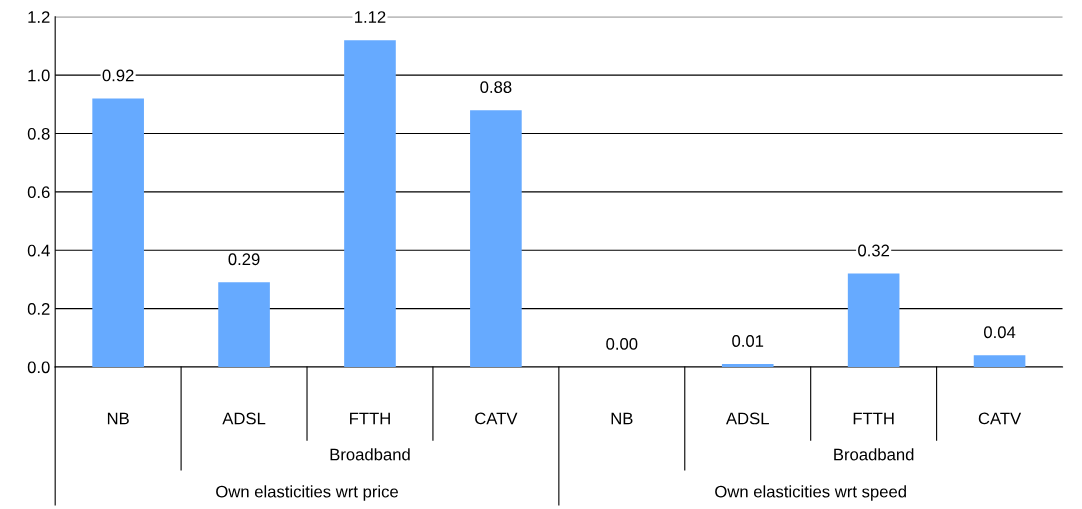 This screenshot has height=509, width=1082. Describe the element at coordinates (748, 341) in the screenshot. I see `data-label: 0.01` at that location.